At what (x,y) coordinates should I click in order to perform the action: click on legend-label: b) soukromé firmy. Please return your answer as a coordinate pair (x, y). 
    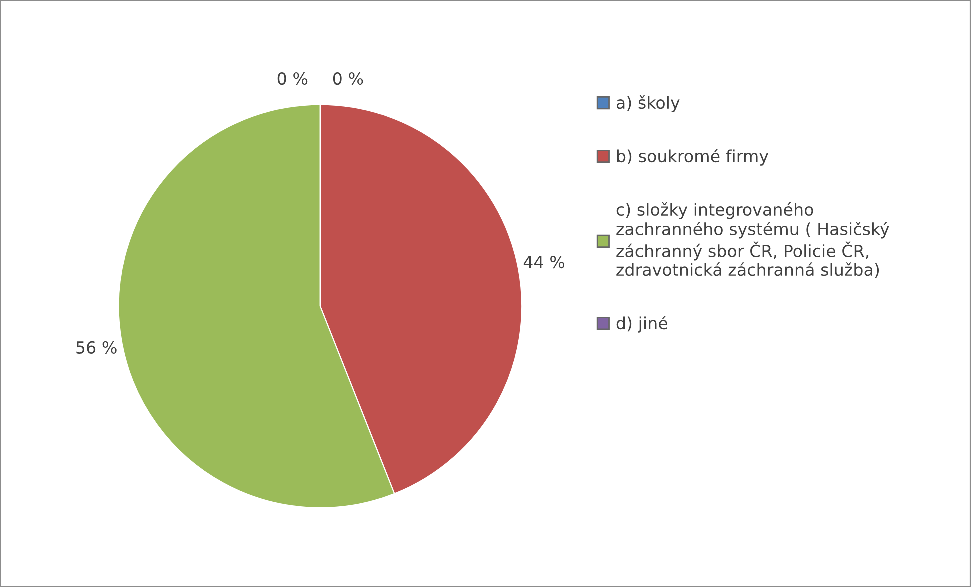
    Looking at the image, I should click on (693, 157).